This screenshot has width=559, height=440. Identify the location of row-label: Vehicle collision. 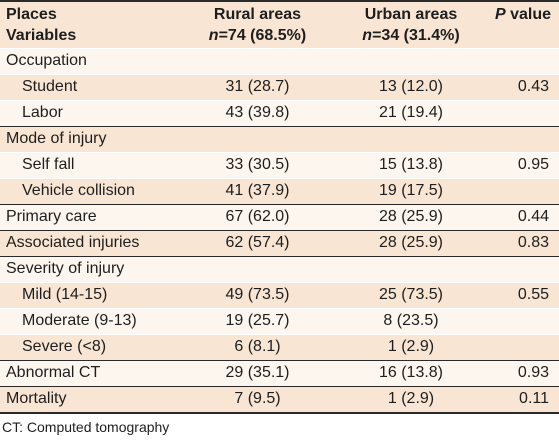
(90, 190).